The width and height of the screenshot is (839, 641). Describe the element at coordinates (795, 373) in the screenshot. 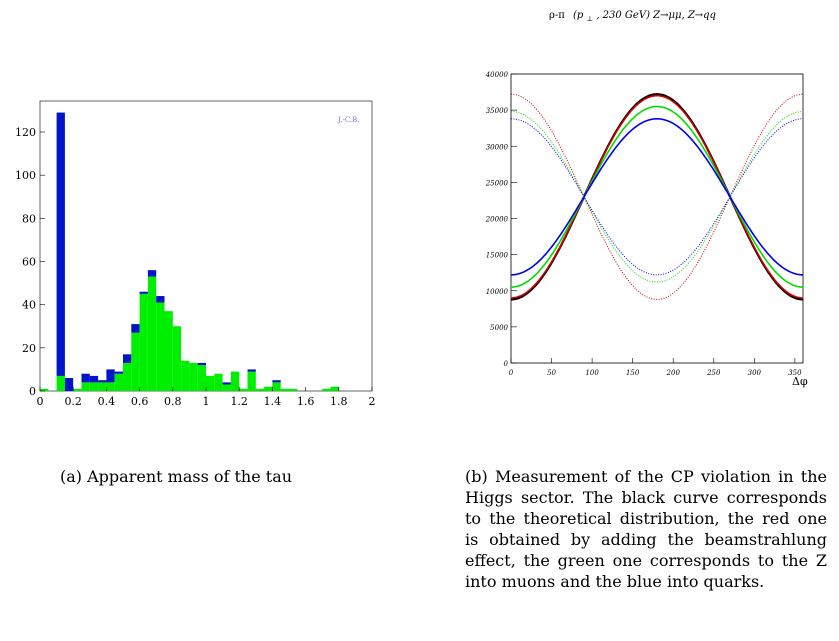

I see `x-tick-label: 350` at that location.